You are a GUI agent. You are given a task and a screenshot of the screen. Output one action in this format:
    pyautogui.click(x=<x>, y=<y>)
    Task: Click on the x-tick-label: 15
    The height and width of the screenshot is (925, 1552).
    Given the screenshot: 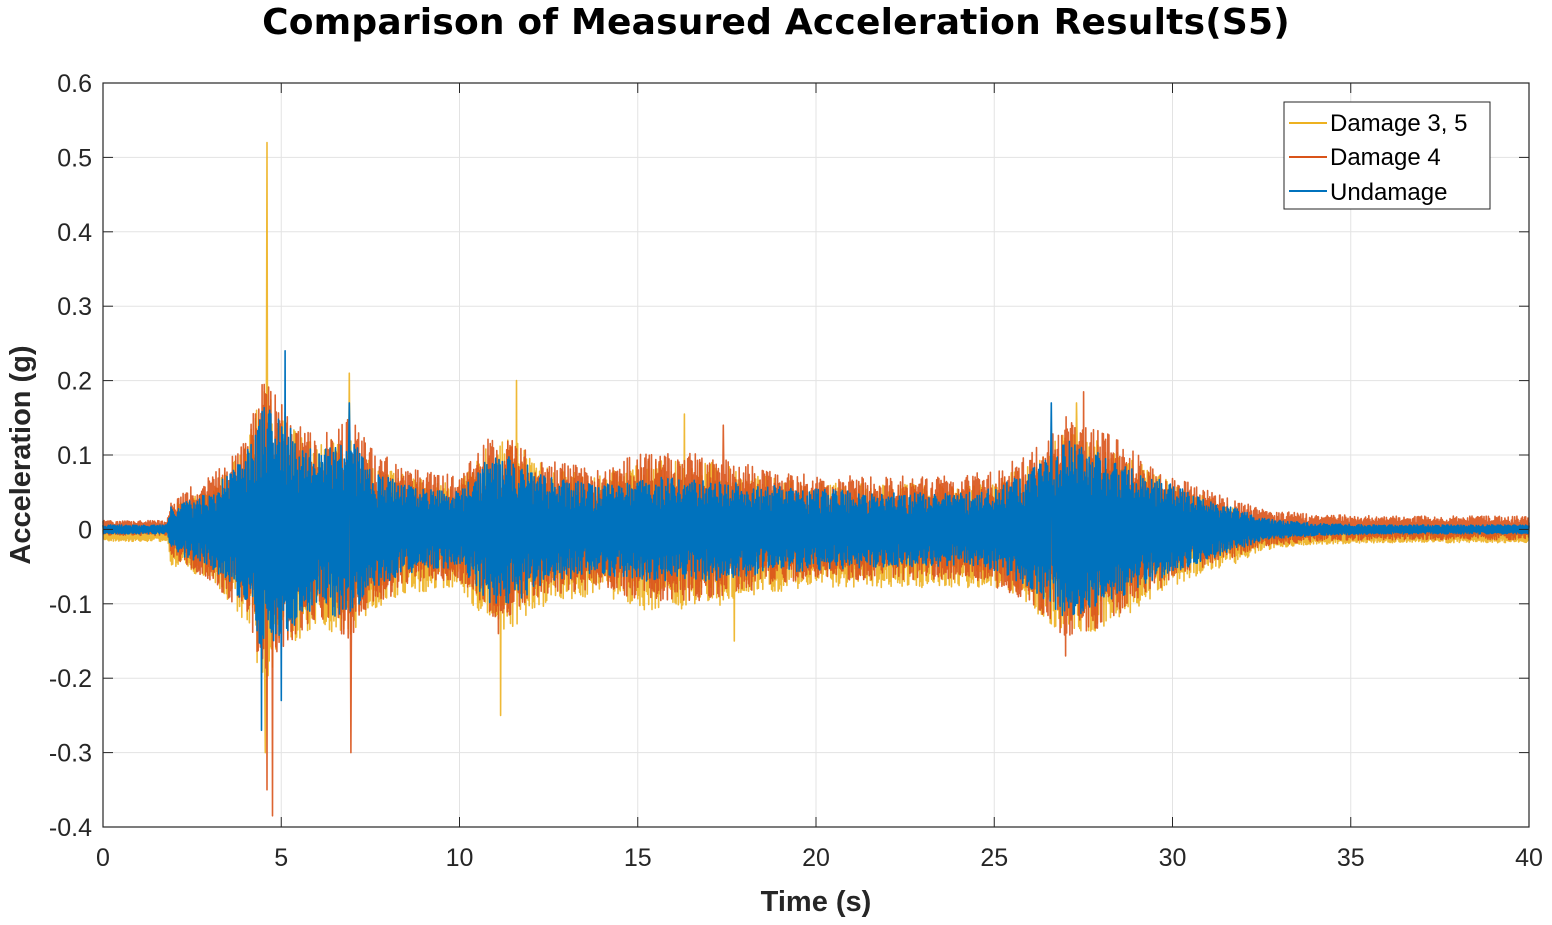 What is the action you would take?
    pyautogui.click(x=638, y=858)
    